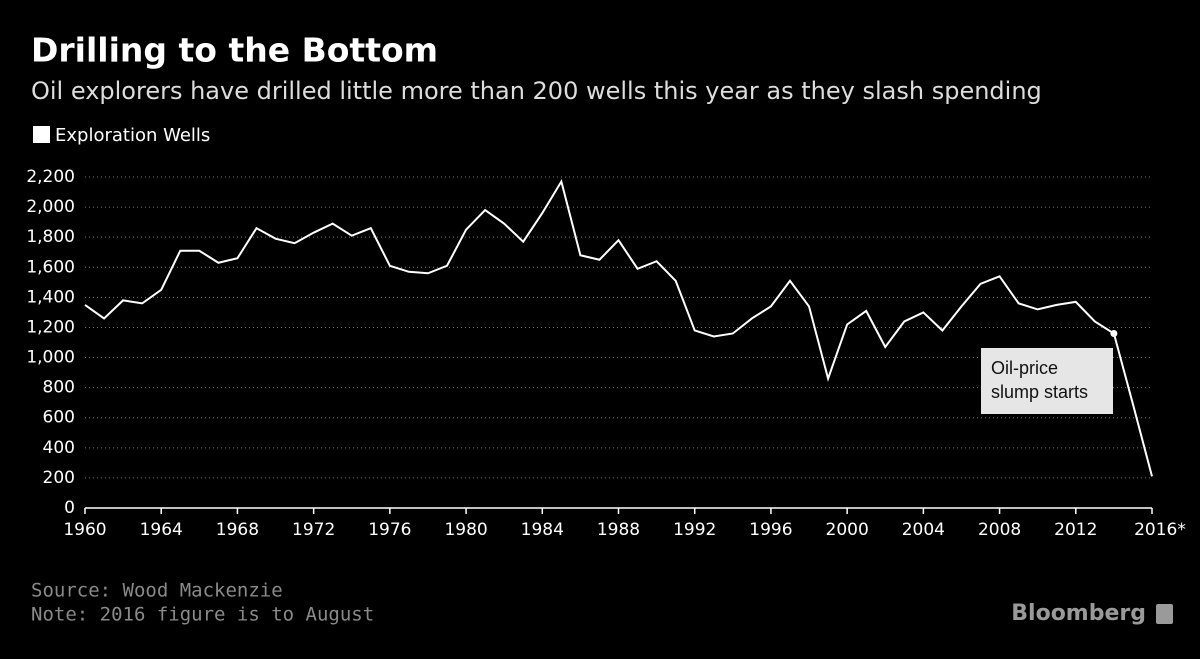  I want to click on y-tick-label: 1,600, so click(50, 267).